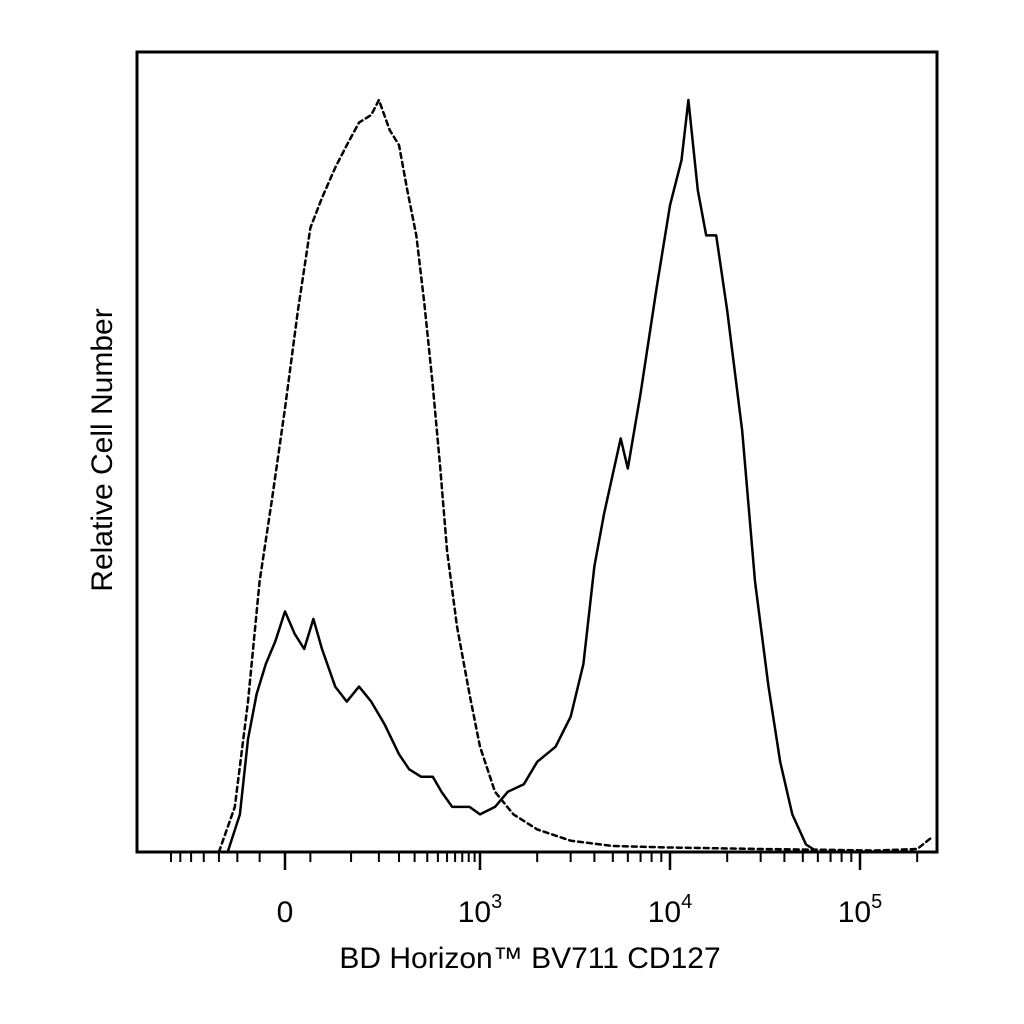 The height and width of the screenshot is (1024, 1024). What do you see at coordinates (285, 912) in the screenshot?
I see `x-tick-label: 0` at bounding box center [285, 912].